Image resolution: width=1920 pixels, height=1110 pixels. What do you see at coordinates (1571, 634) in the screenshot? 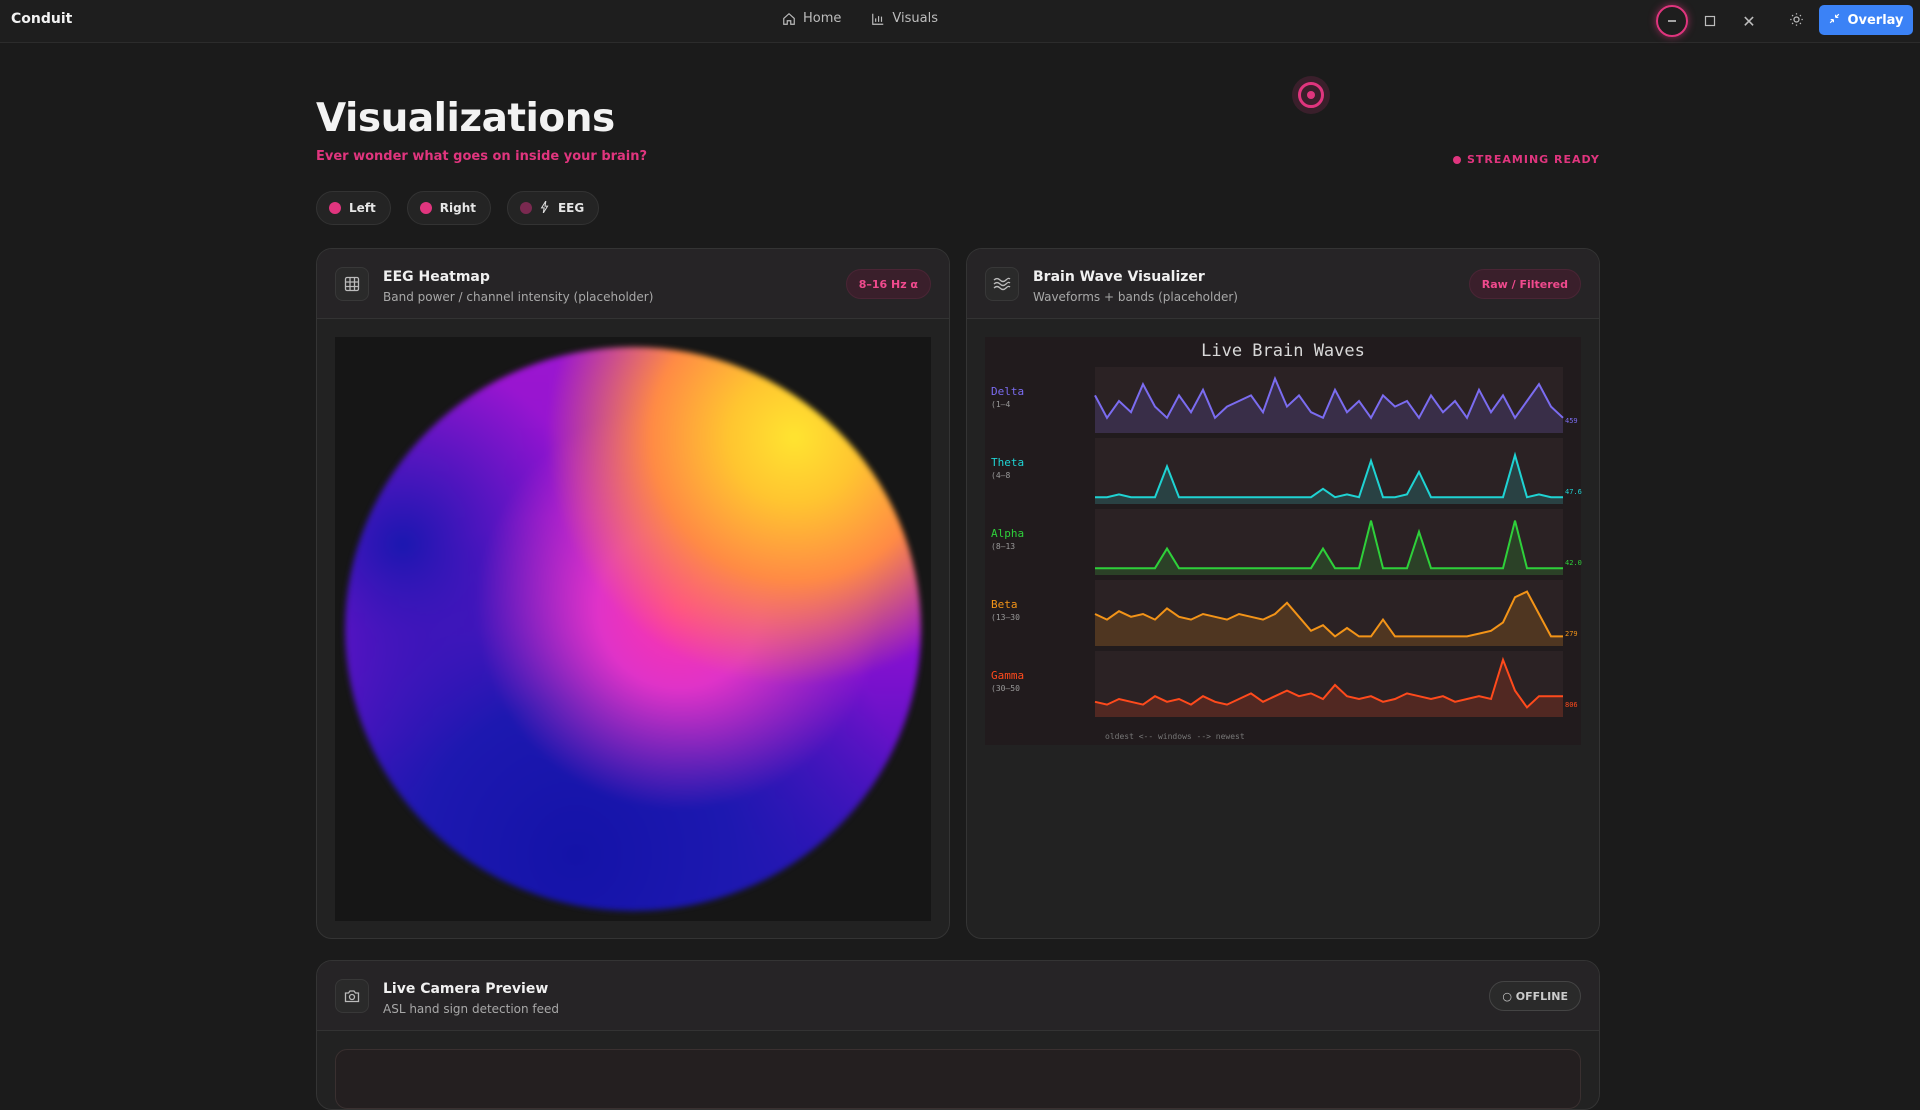
I see `band-value-beta: 279` at bounding box center [1571, 634].